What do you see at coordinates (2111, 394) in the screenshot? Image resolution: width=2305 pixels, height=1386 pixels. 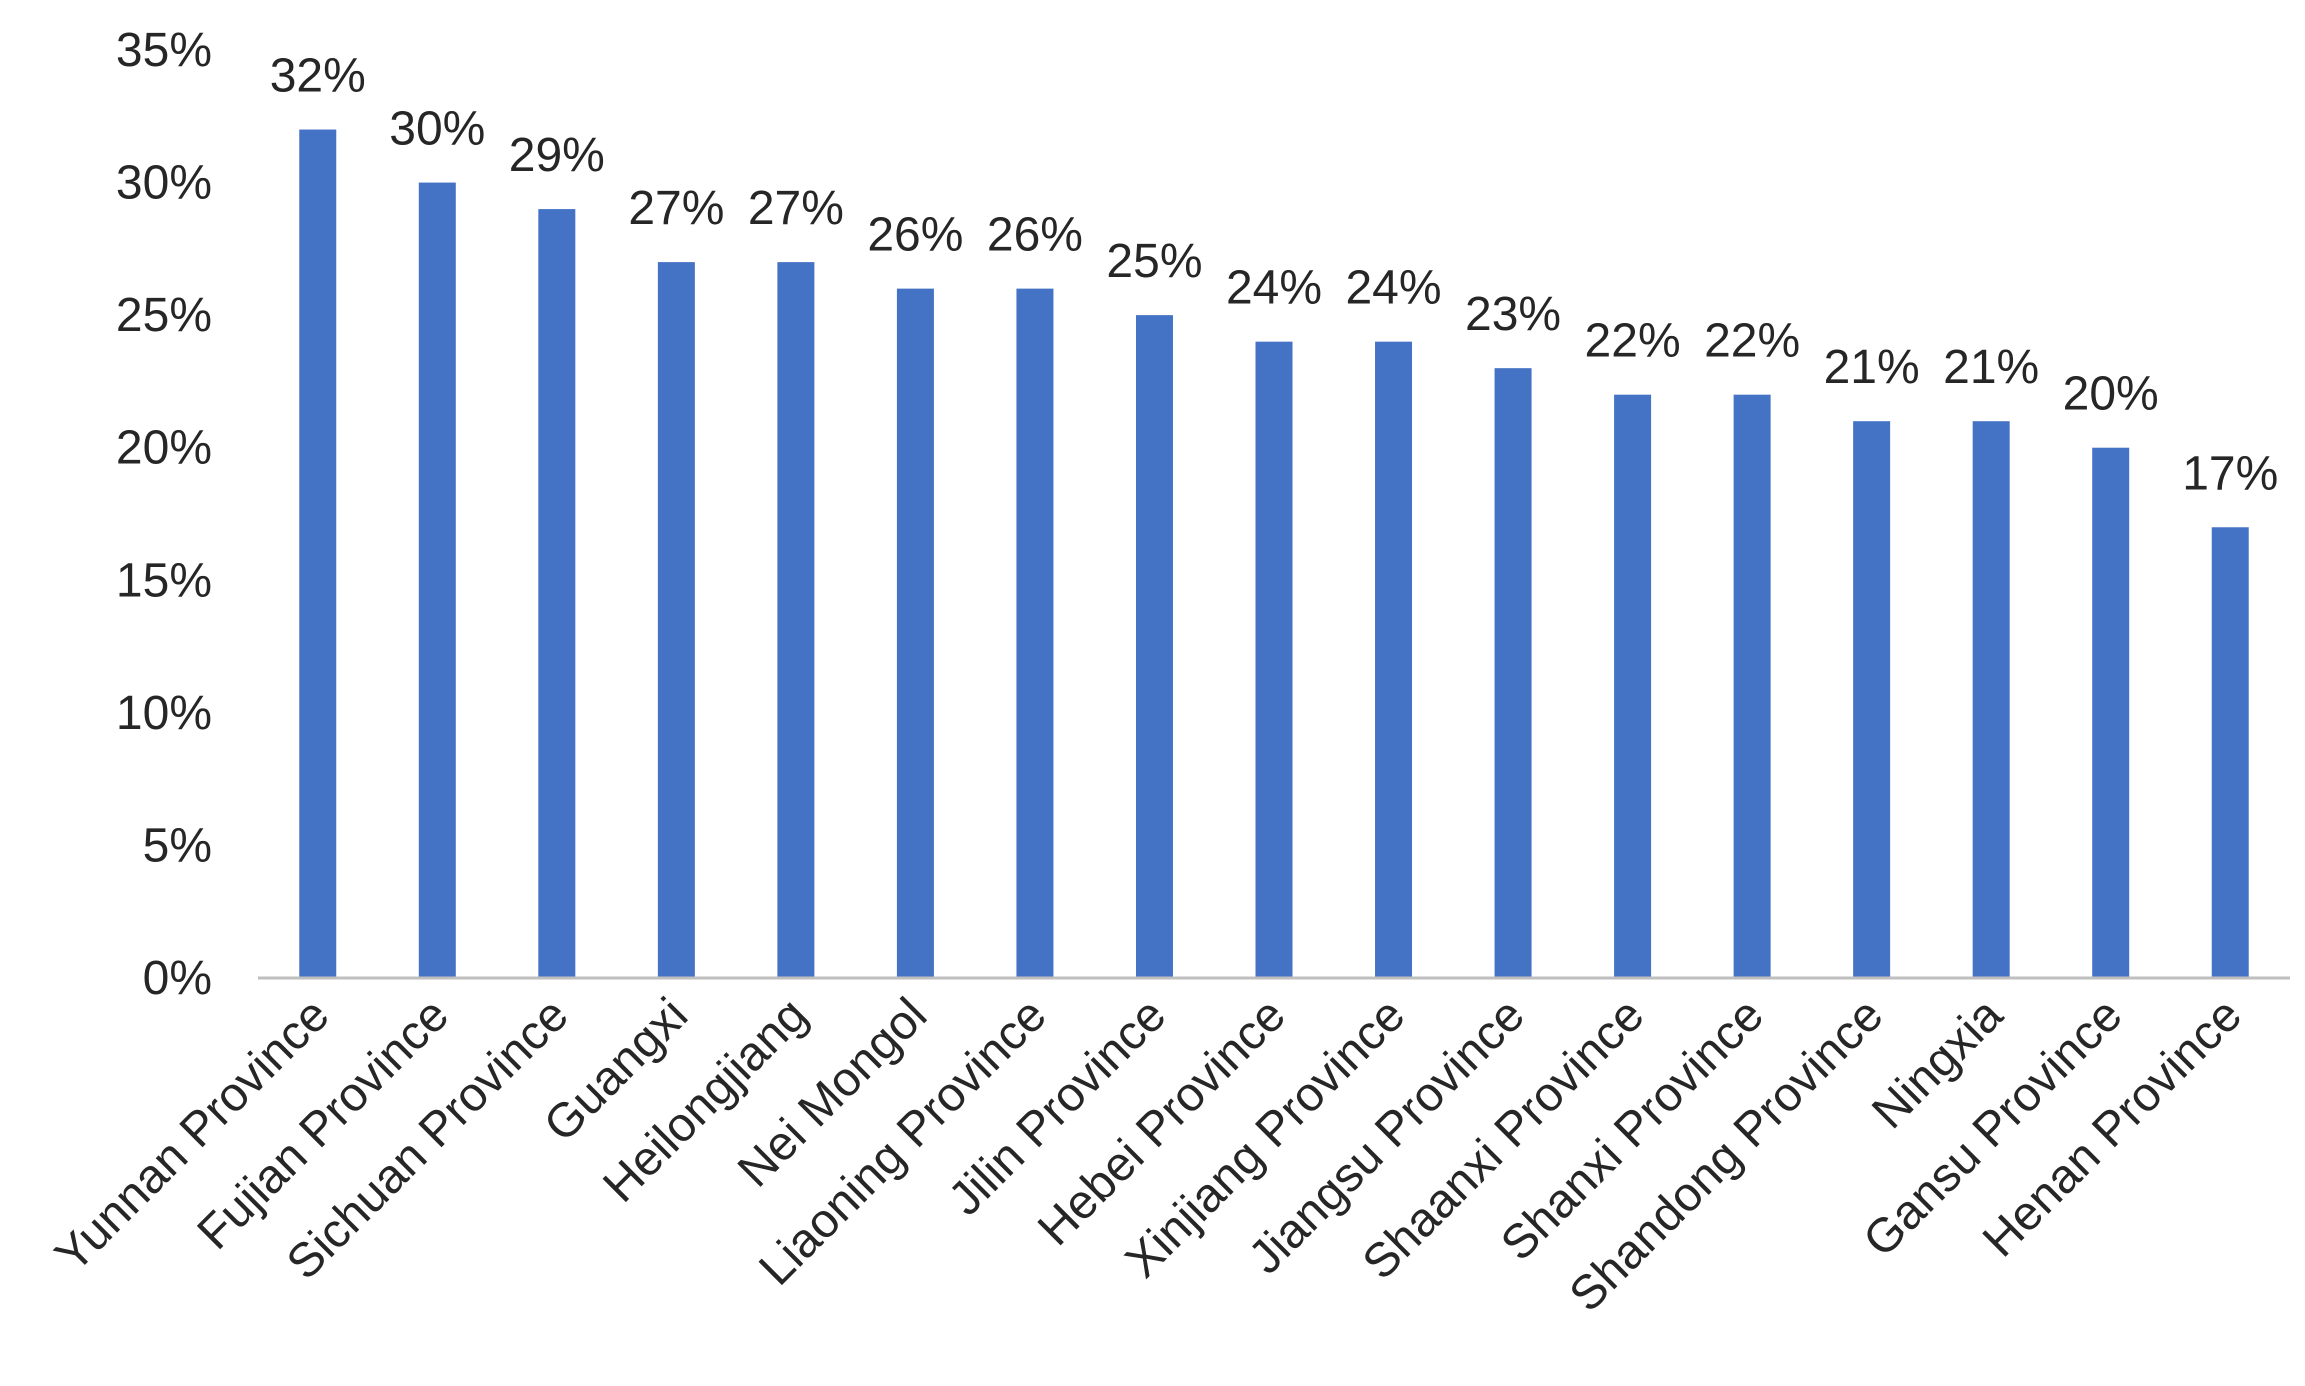 I see `data-label: 20%` at bounding box center [2111, 394].